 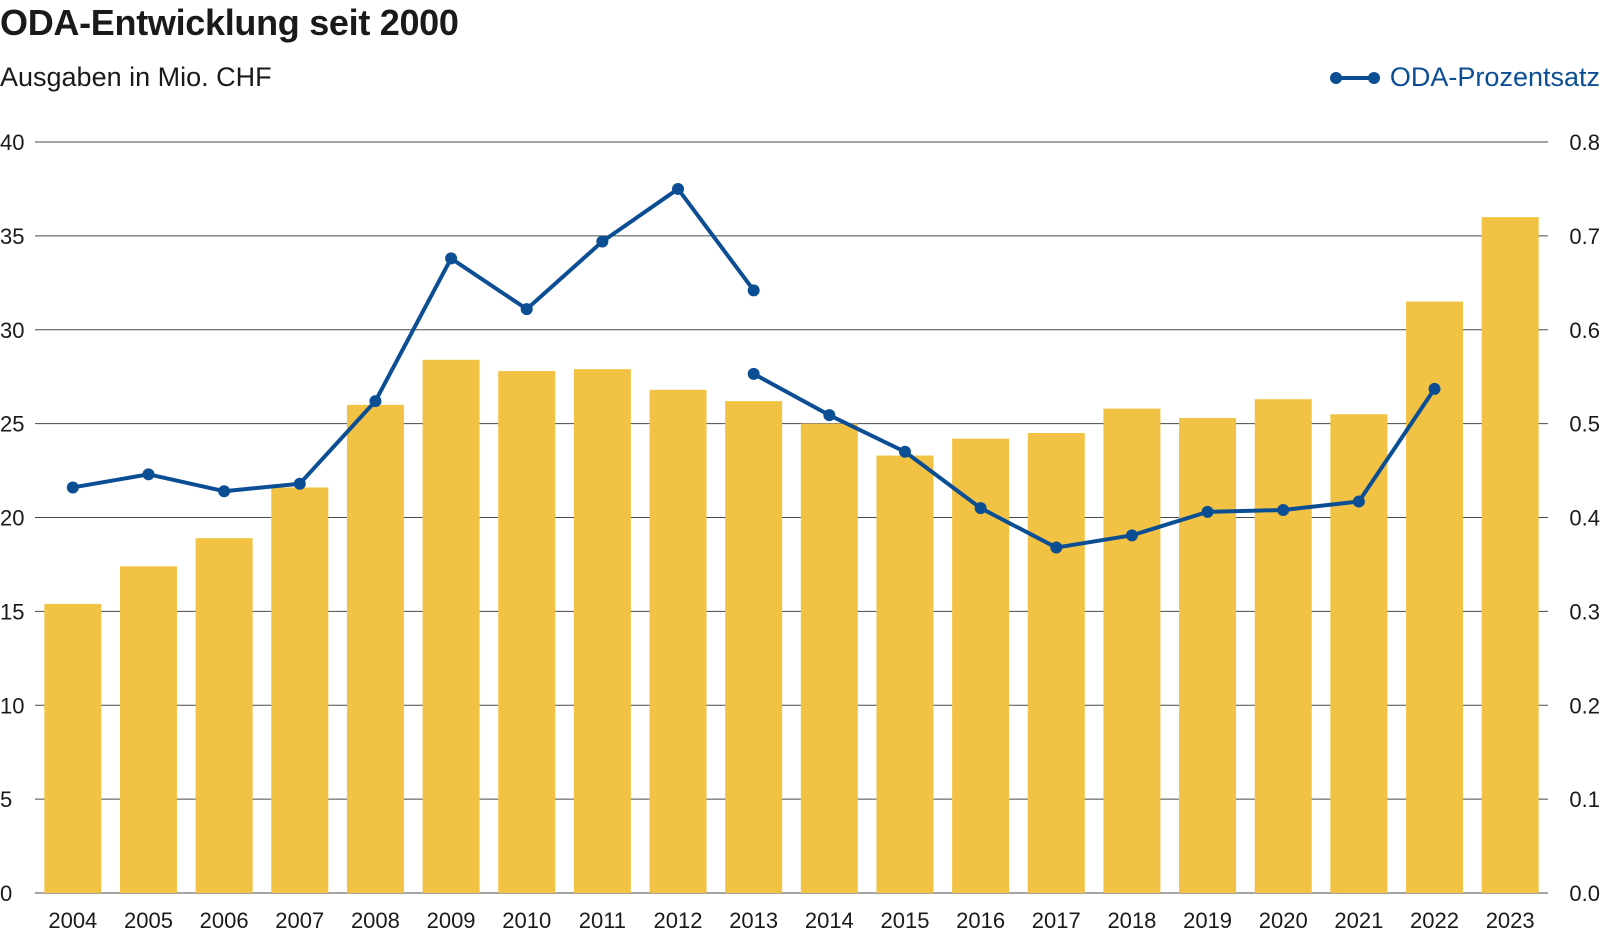 What do you see at coordinates (451, 920) in the screenshot?
I see `x-tick-label: 2009` at bounding box center [451, 920].